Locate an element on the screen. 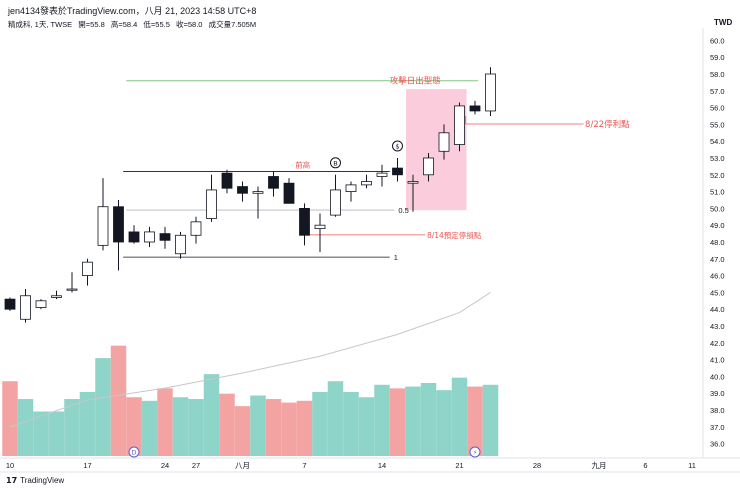 Image resolution: width=740 pixels, height=491 pixels. y-tick-label: 47.0 is located at coordinates (717, 259).